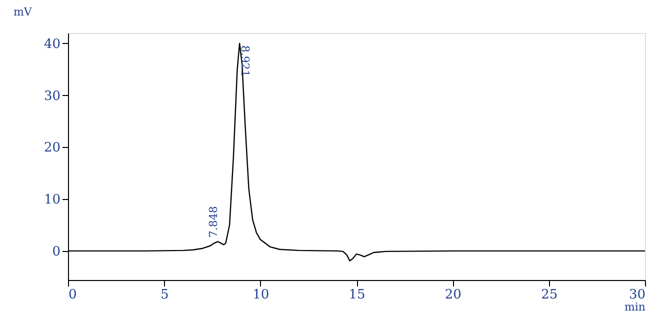  Describe the element at coordinates (213, 222) in the screenshot. I see `annotation: 7.848` at that location.